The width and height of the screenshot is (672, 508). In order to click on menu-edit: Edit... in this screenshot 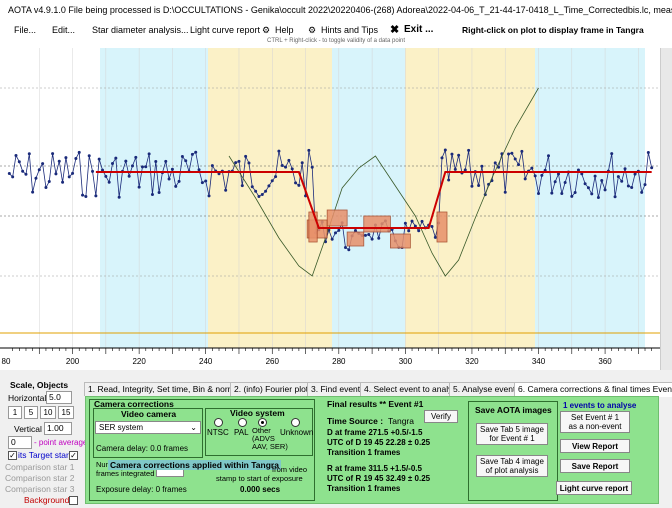, I will do `click(64, 30)`.